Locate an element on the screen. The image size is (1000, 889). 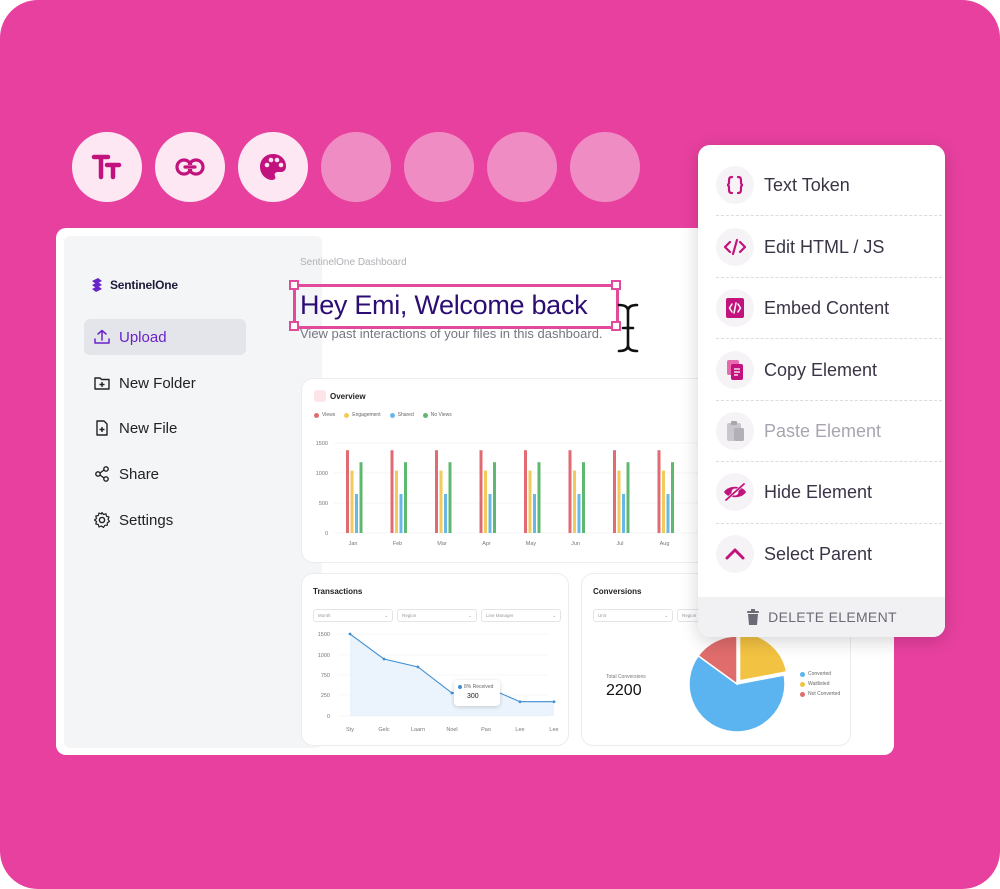
selection-outline is located at coordinates (456, 306).